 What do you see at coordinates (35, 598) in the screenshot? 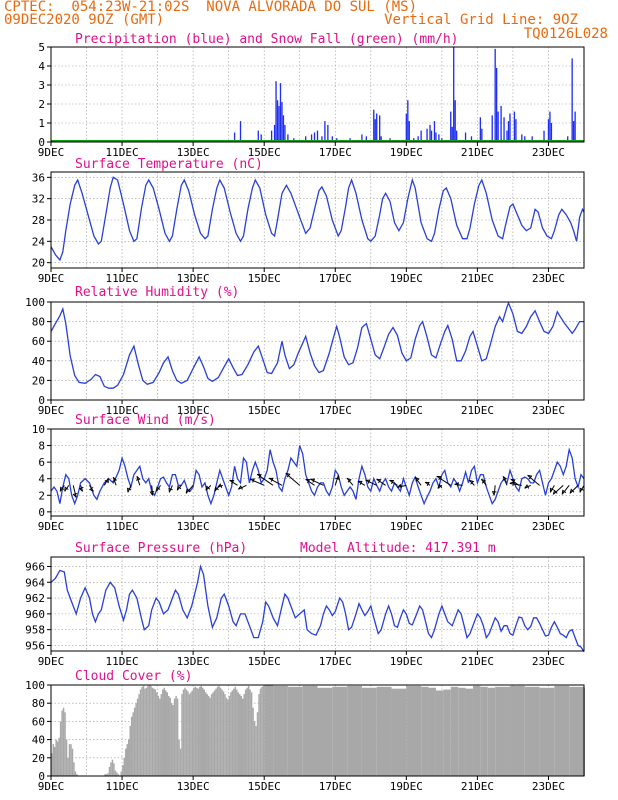
I see `y-tick-label: 962` at bounding box center [35, 598].